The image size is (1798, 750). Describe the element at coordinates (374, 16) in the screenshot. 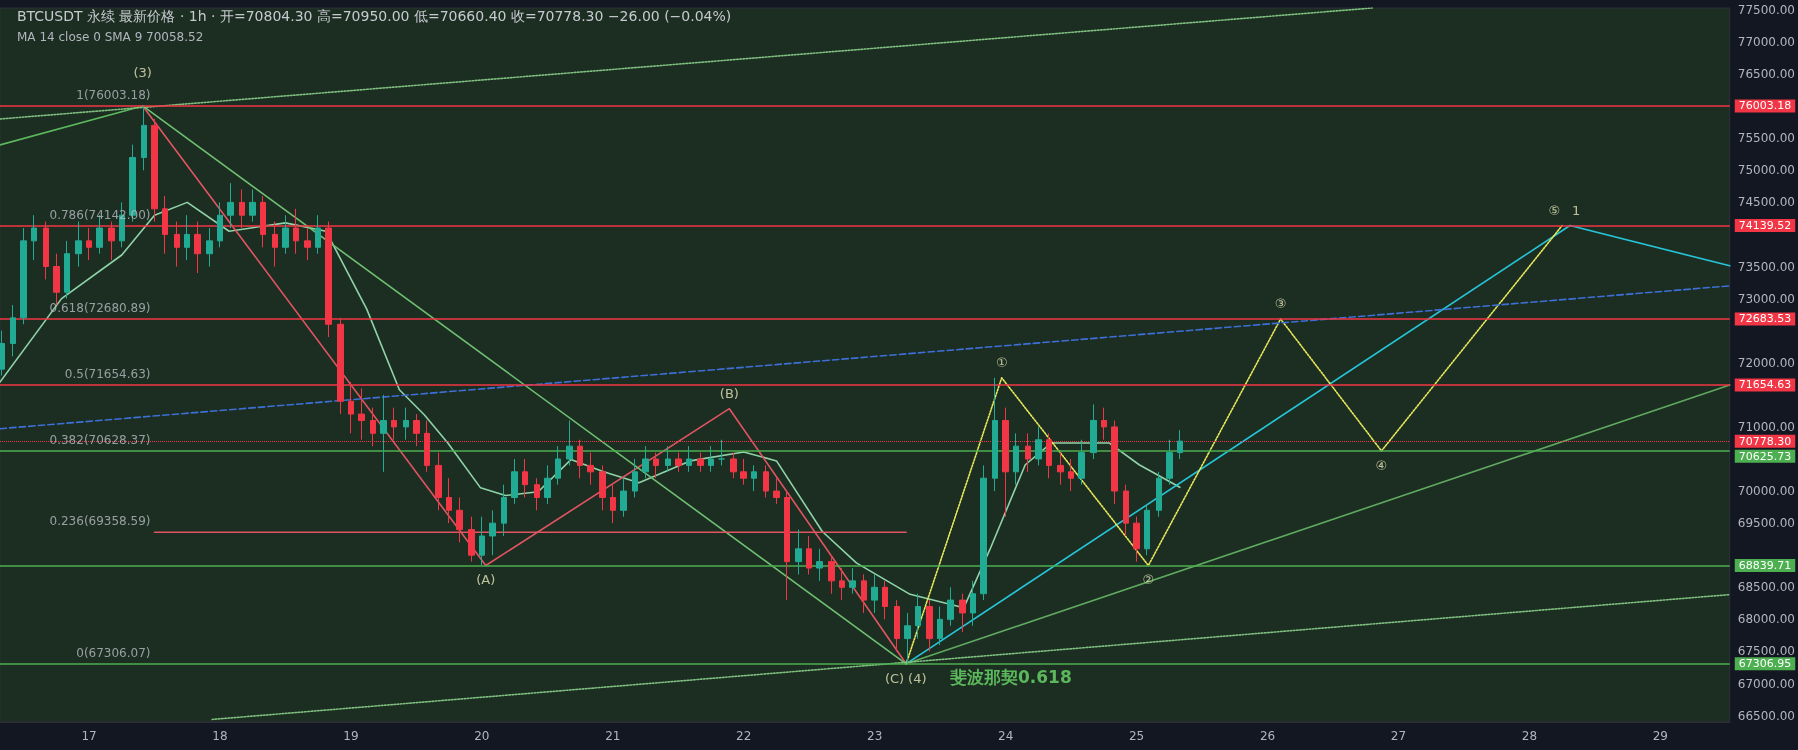

I see `chart-title: BTCUSDT 永续 最新价格 · 1h · 开=70804.30 高=70950.00 低=70660.40 收=70778.30 −26.00 (−0.04%)` at that location.